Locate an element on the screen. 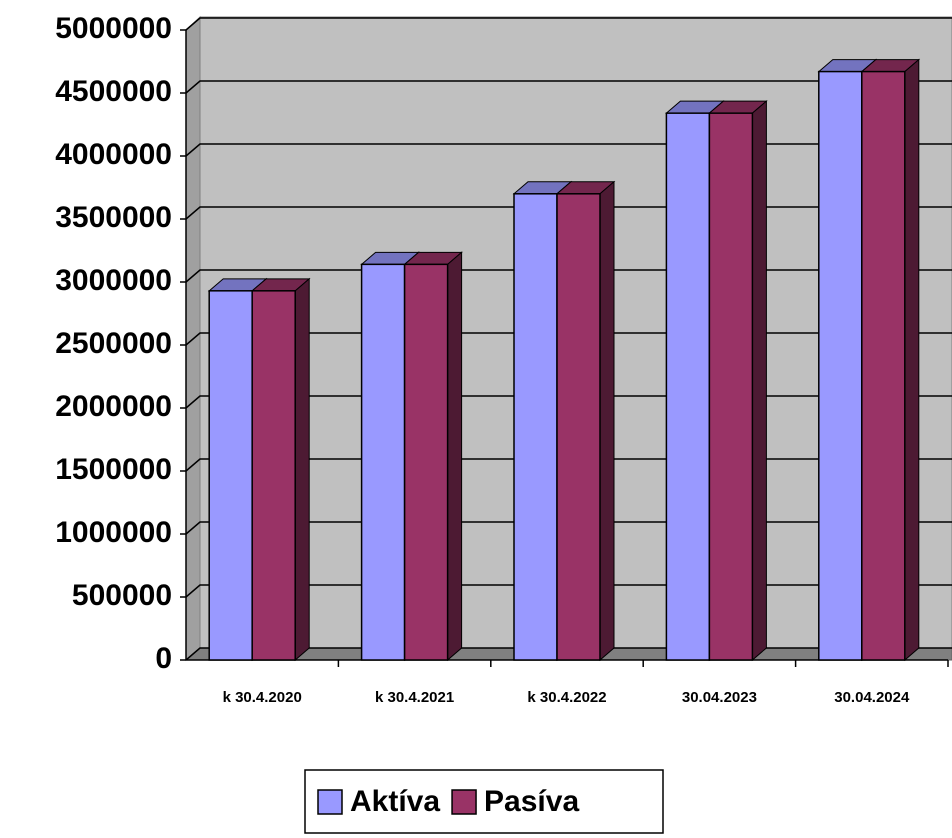 The width and height of the screenshot is (952, 838). y-tick-label: 4000000 is located at coordinates (113, 154).